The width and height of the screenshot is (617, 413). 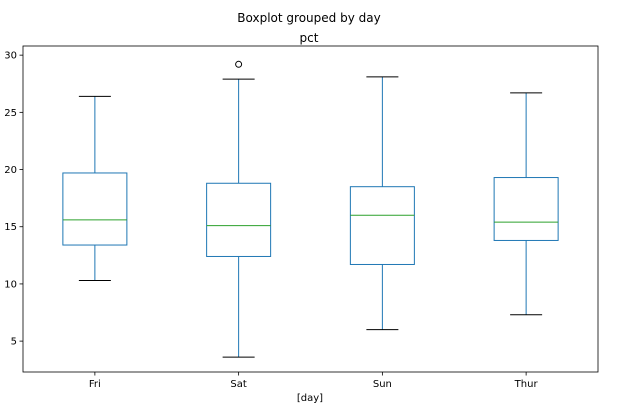 I want to click on y-tick-label: 5, so click(x=14, y=342).